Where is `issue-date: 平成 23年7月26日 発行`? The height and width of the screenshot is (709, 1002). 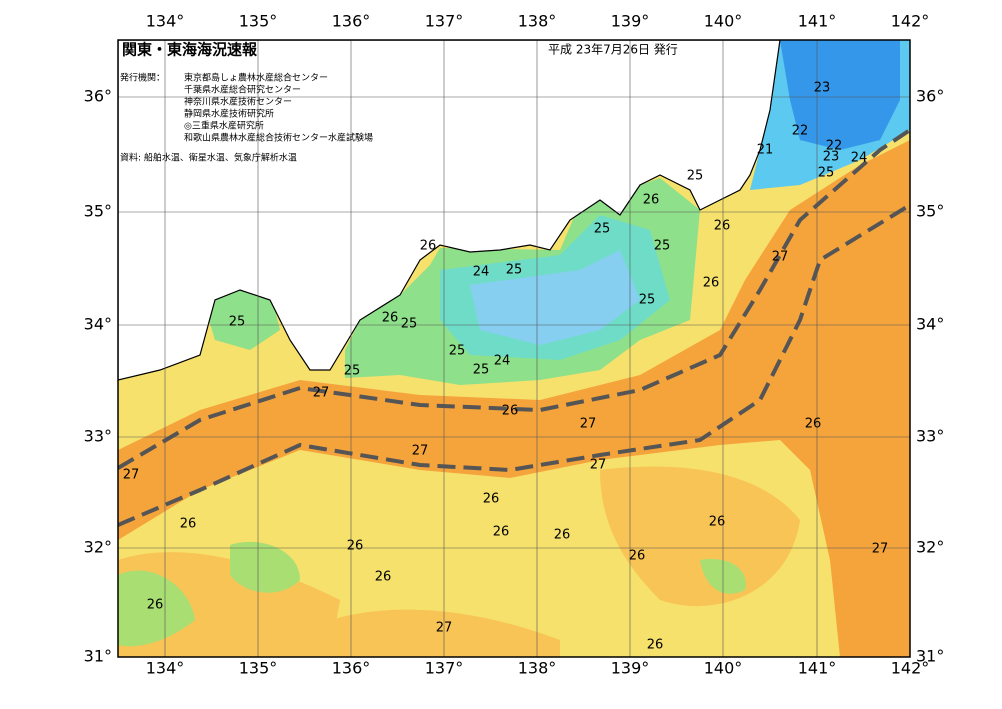
issue-date: 平成 23年7月26日 発行 is located at coordinates (613, 50).